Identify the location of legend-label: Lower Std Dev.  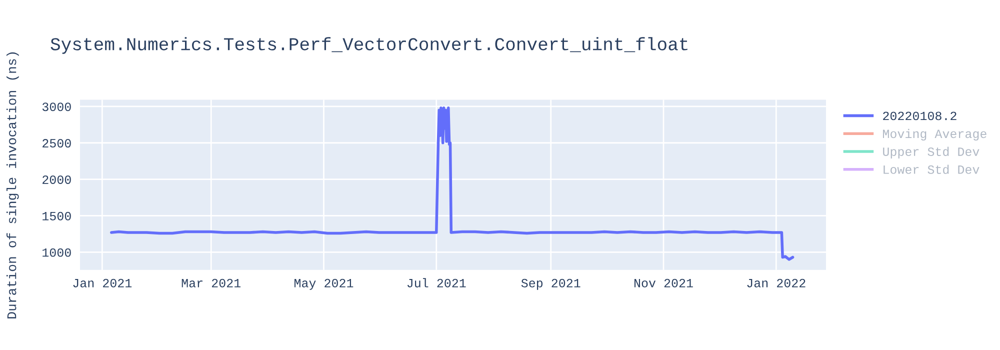
(932, 169).